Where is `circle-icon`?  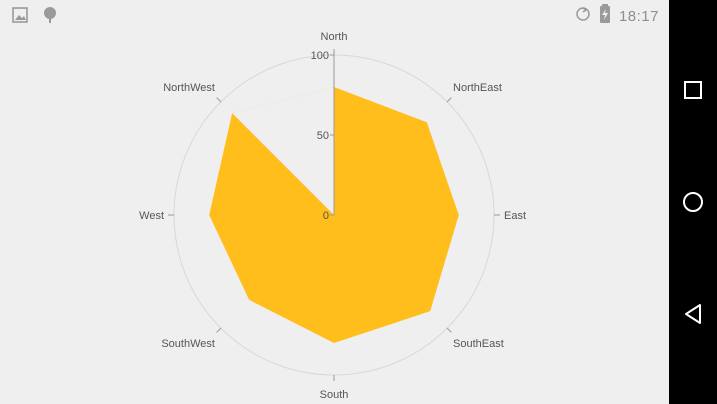
circle-icon is located at coordinates (693, 202).